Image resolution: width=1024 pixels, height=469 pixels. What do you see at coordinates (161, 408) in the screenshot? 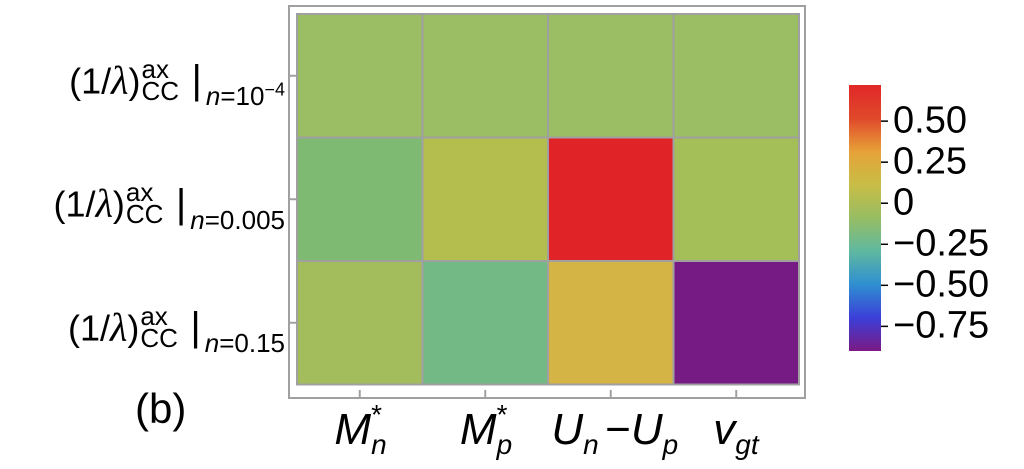
I see `panel-label: (b)` at bounding box center [161, 408].